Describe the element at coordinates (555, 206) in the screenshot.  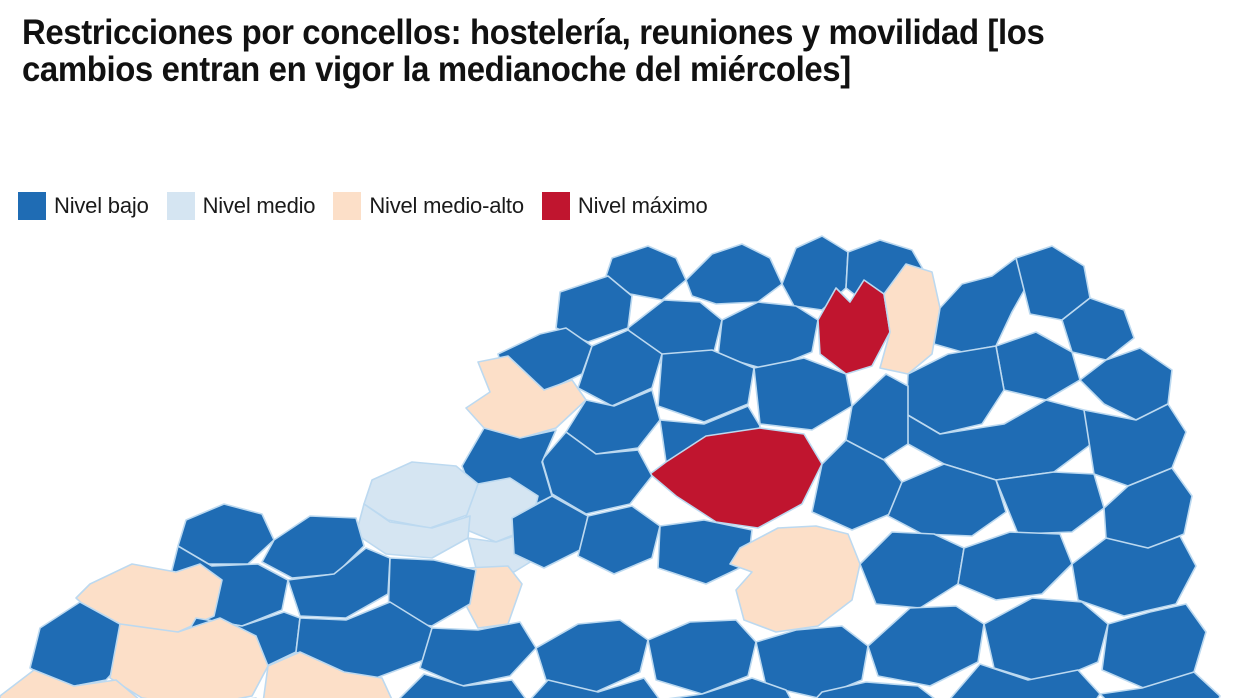
I see `legend-swatch-nivel-maximo` at that location.